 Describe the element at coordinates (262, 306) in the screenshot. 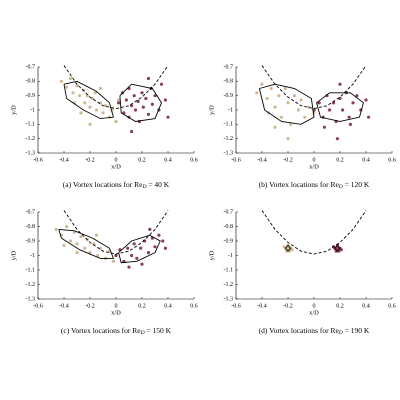

I see `x-tick-label: -0.4` at that location.